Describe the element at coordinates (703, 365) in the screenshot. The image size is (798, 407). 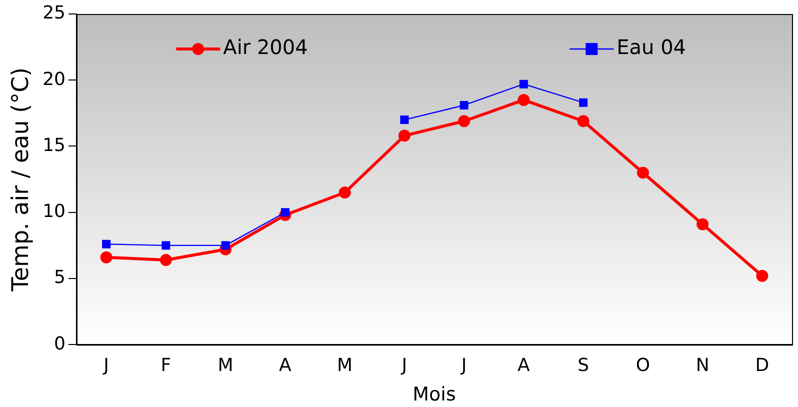
I see `x-tick-label: N` at that location.